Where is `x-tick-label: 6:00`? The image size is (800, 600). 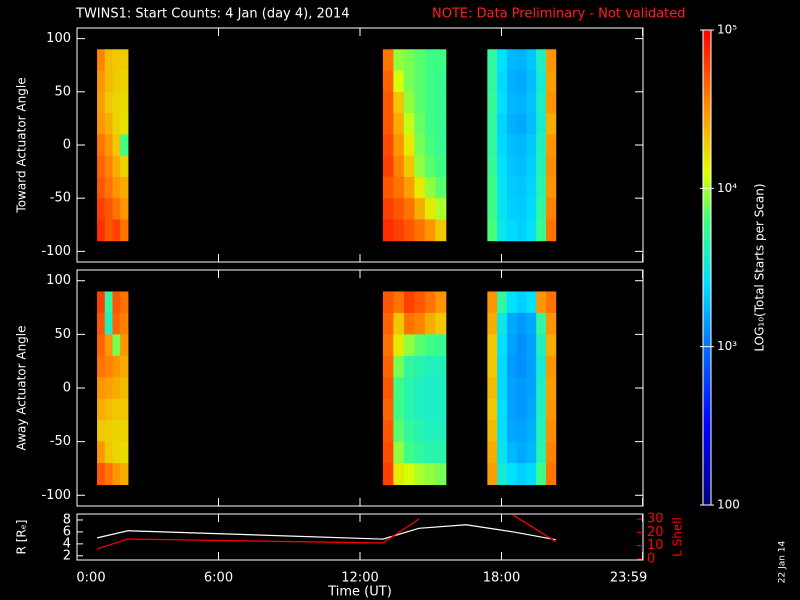 x-tick-label: 6:00 is located at coordinates (218, 578).